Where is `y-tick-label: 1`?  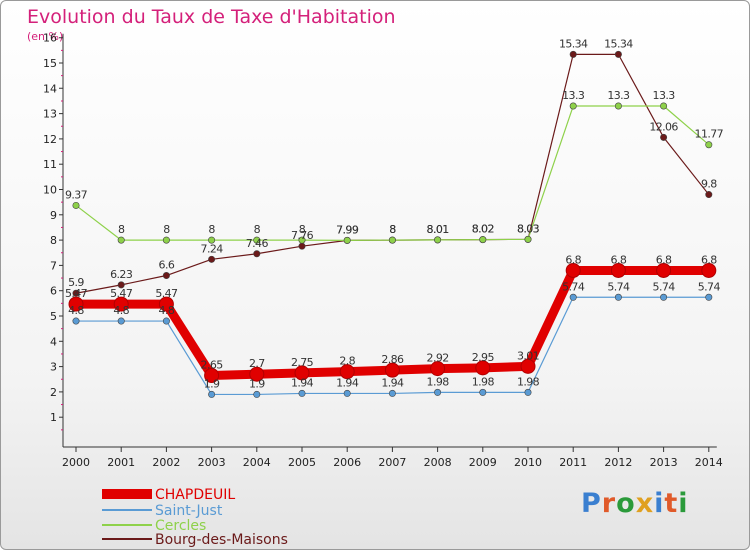
y-tick-label: 1 is located at coordinates (53, 417).